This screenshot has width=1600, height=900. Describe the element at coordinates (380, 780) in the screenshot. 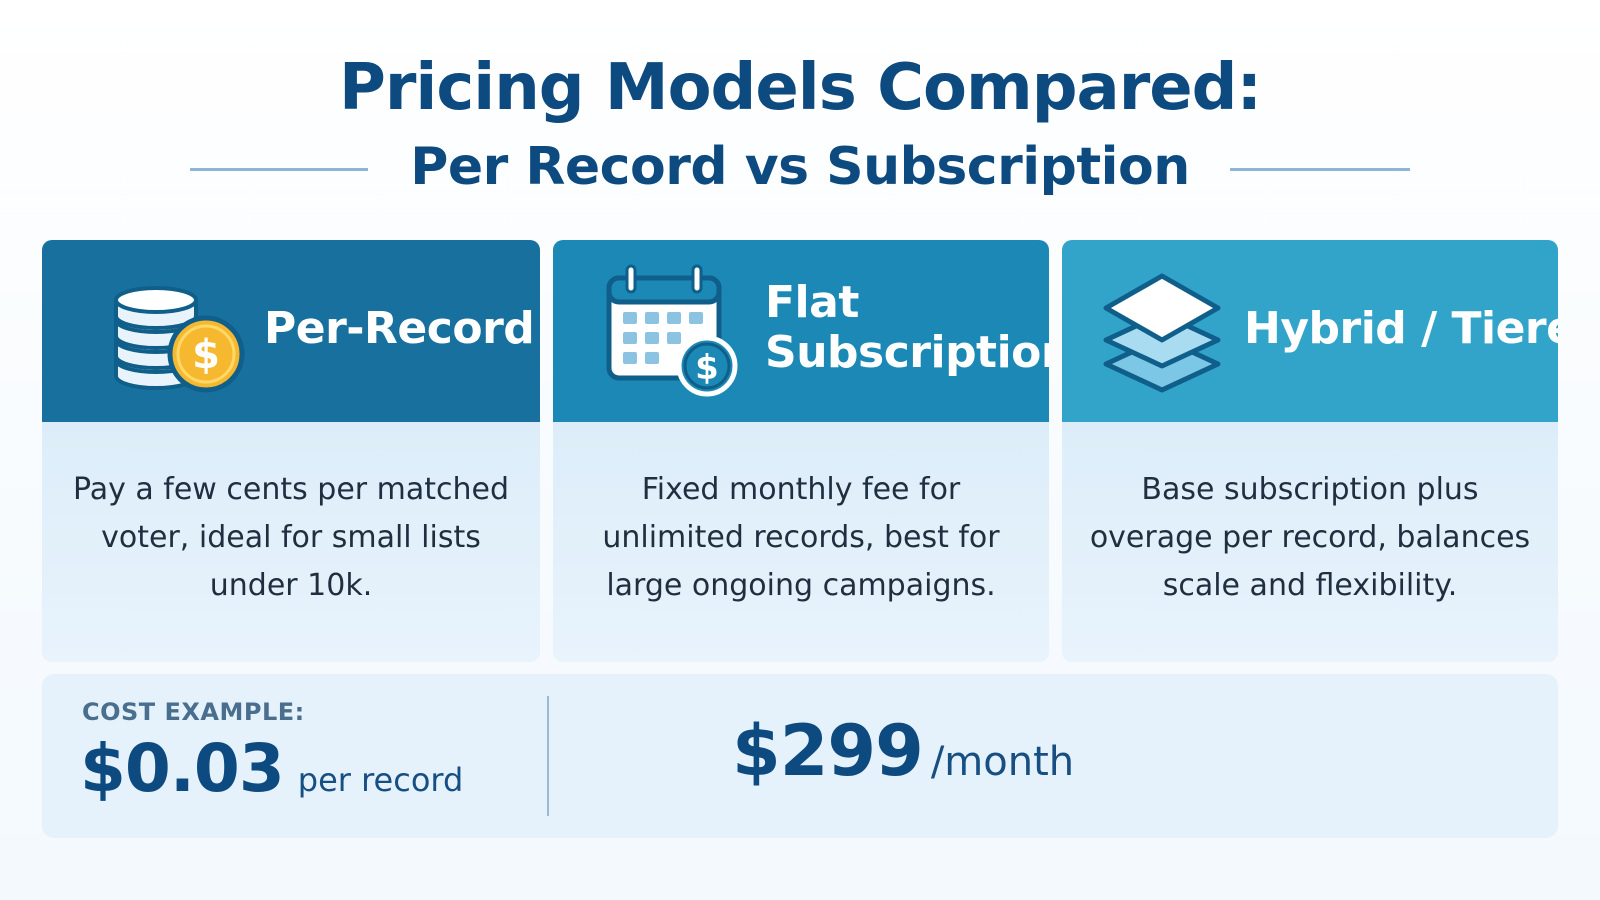

I see `per-record-unit: per record` at that location.